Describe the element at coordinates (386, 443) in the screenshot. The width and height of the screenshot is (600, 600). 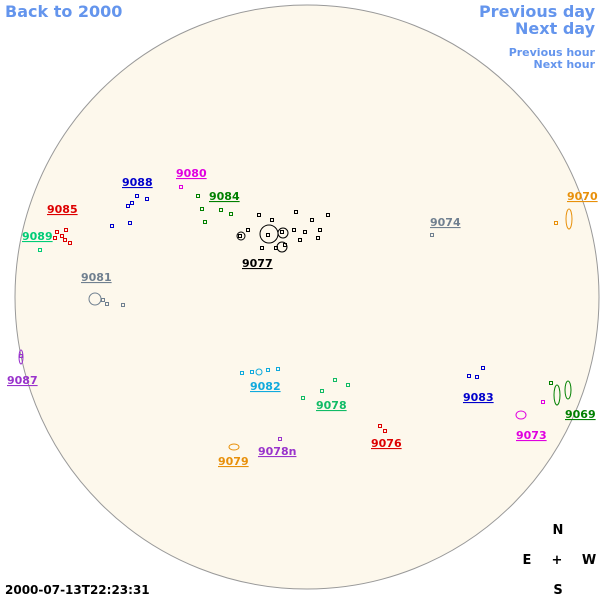
I see `region-label: 9076` at that location.